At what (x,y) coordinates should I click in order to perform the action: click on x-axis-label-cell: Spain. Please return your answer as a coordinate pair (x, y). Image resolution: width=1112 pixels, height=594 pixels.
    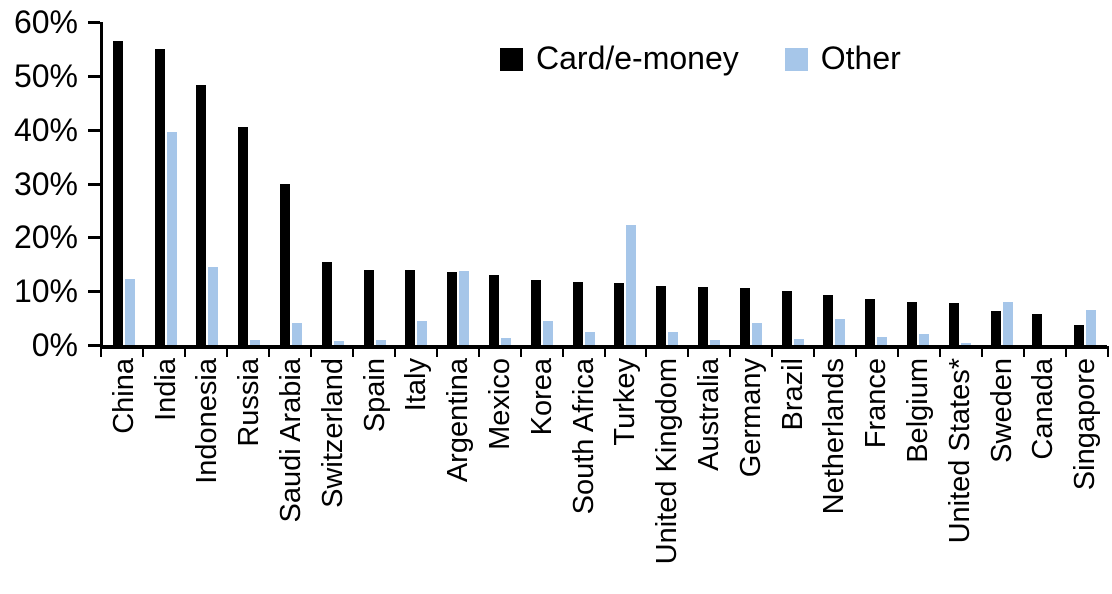
    Looking at the image, I should click on (375, 474).